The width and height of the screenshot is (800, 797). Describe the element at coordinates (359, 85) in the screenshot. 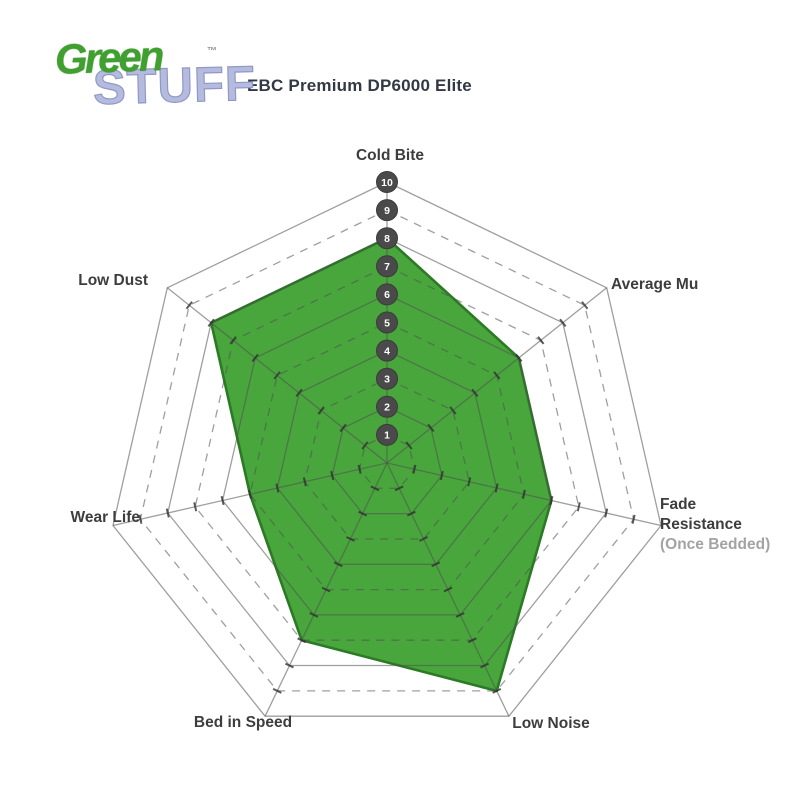

I see `chart-title: EBC Premium DP6000 Elite` at that location.